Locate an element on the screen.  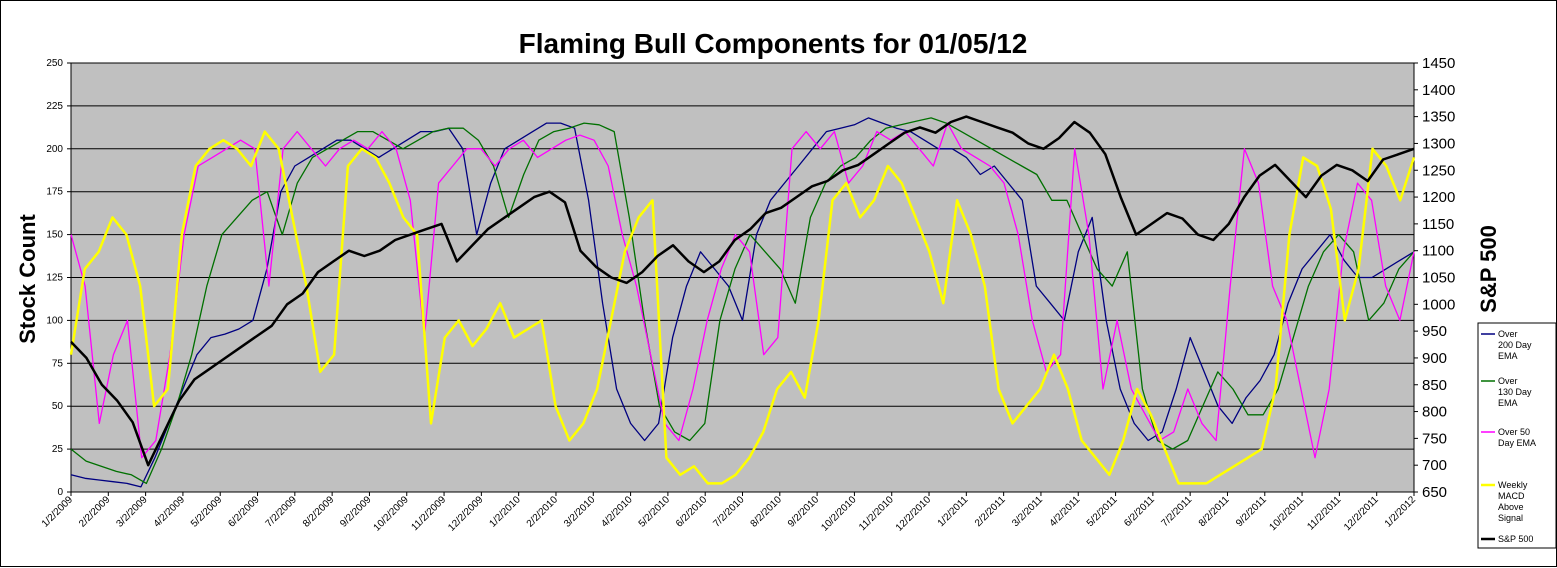
x-tick-label: 11/2/2010 is located at coordinates (876, 513).